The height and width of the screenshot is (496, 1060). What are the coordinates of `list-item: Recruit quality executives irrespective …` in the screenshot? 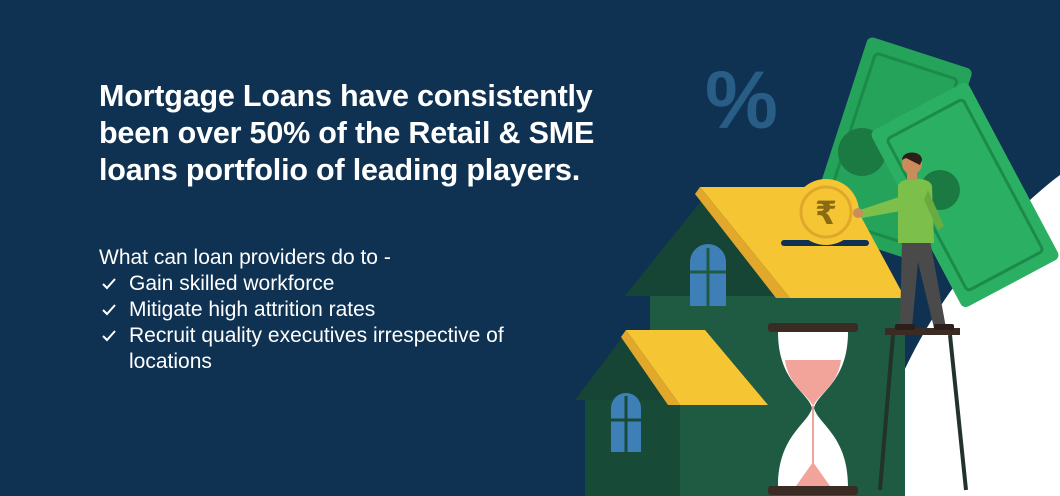 It's located at (334, 349).